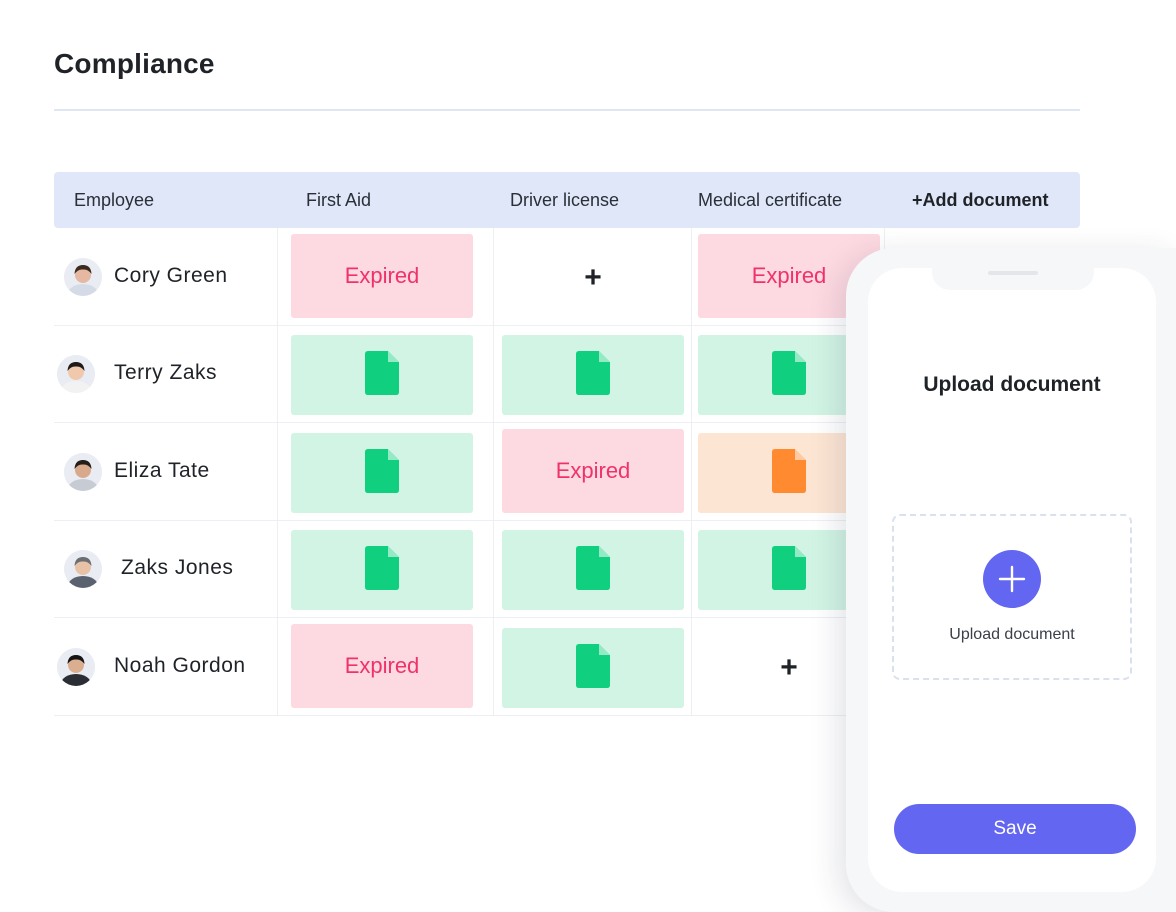 The height and width of the screenshot is (912, 1176). I want to click on header-employee: Employee, so click(114, 200).